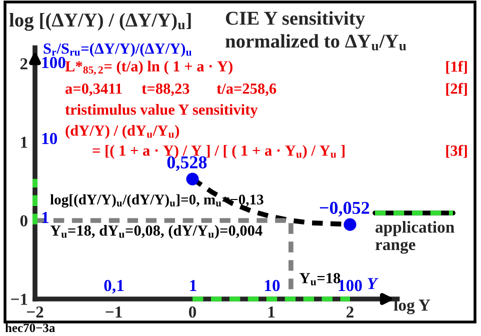 The width and height of the screenshot is (481, 336). I want to click on annotation: 0,1, so click(114, 287).